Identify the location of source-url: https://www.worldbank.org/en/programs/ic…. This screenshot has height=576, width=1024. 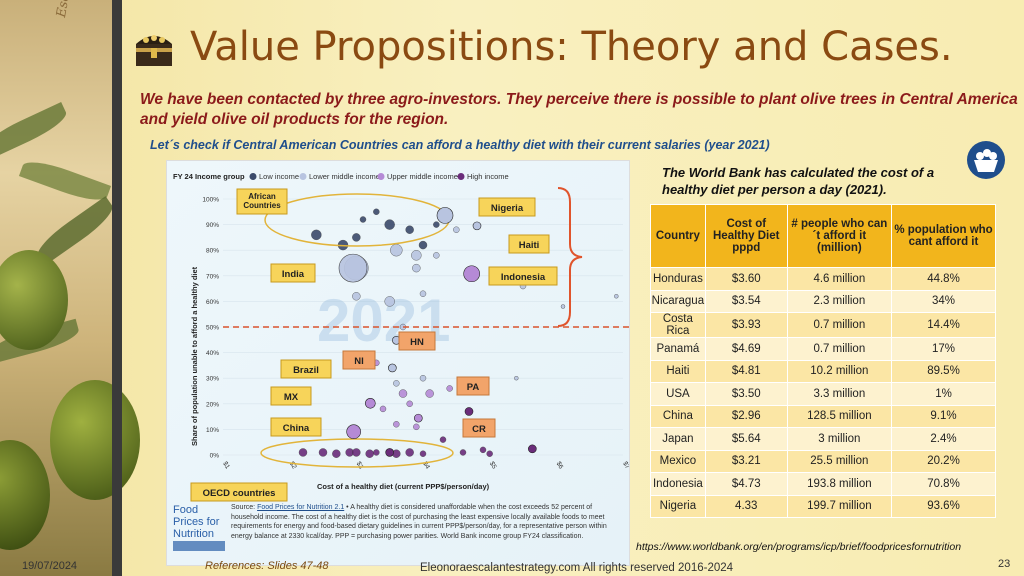
(799, 547).